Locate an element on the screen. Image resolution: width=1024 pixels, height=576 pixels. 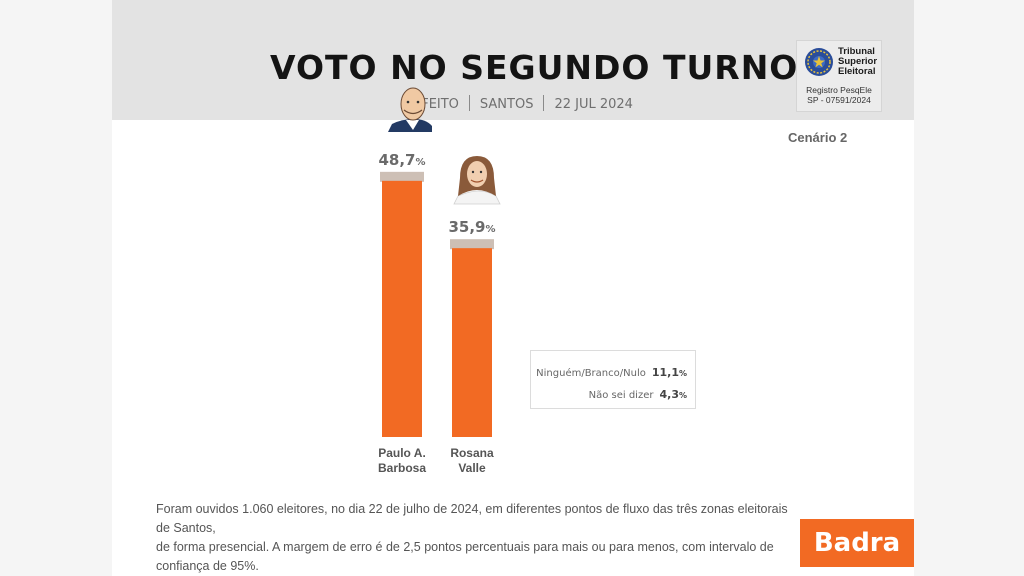
legend-value: 11,1 is located at coordinates (665, 372).